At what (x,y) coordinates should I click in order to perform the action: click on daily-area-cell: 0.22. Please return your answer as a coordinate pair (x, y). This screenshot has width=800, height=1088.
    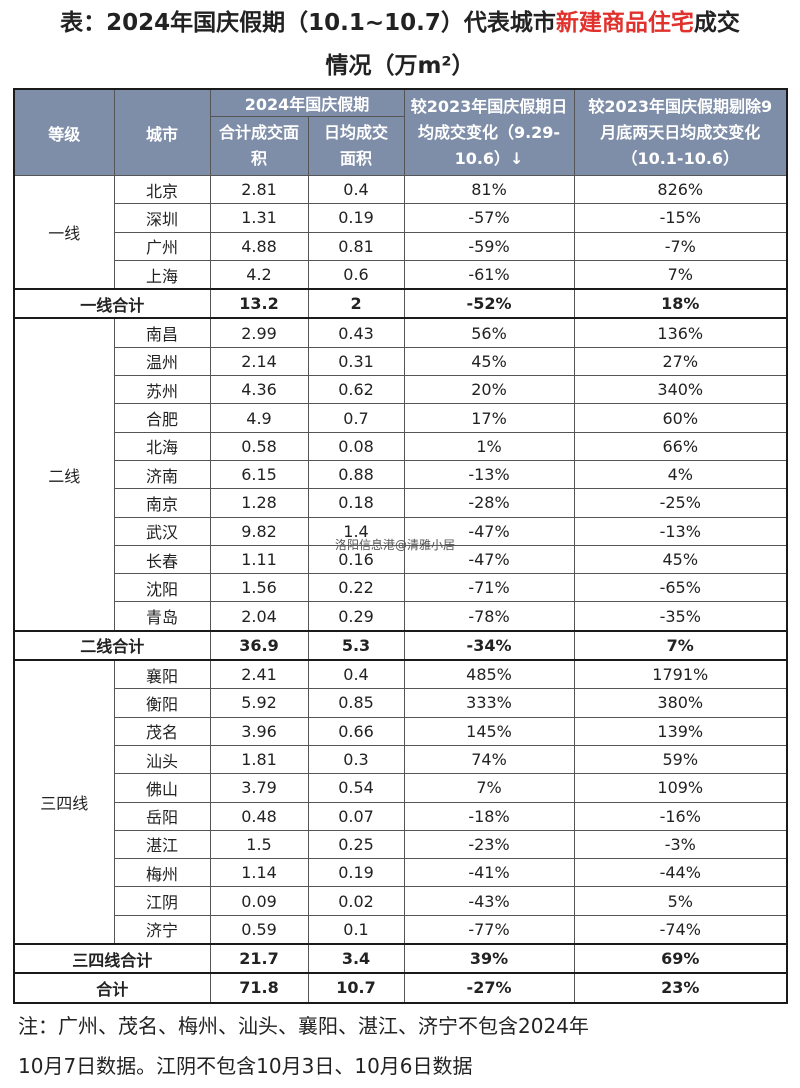
    Looking at the image, I should click on (356, 588).